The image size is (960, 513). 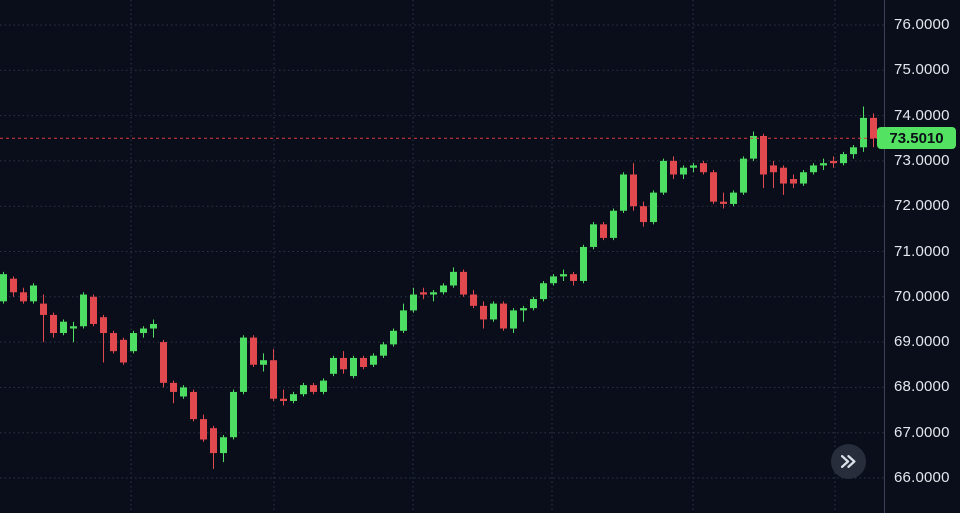 I want to click on scroll-to-latest-button, so click(x=848, y=461).